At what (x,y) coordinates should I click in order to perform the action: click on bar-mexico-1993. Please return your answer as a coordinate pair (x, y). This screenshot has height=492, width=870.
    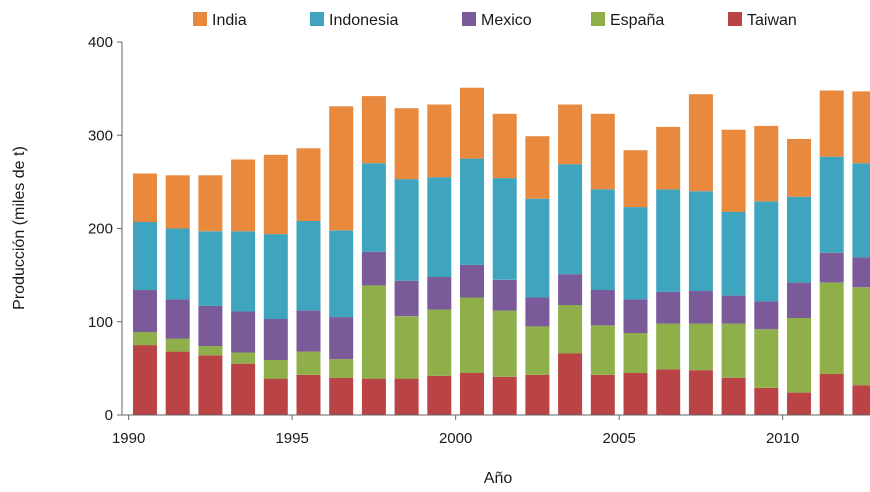
    Looking at the image, I should click on (243, 332).